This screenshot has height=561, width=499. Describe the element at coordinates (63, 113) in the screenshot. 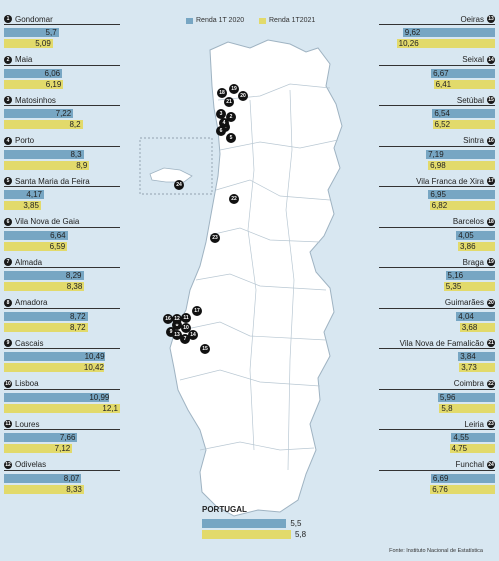

I see `value-2020-3: 7,22` at that location.